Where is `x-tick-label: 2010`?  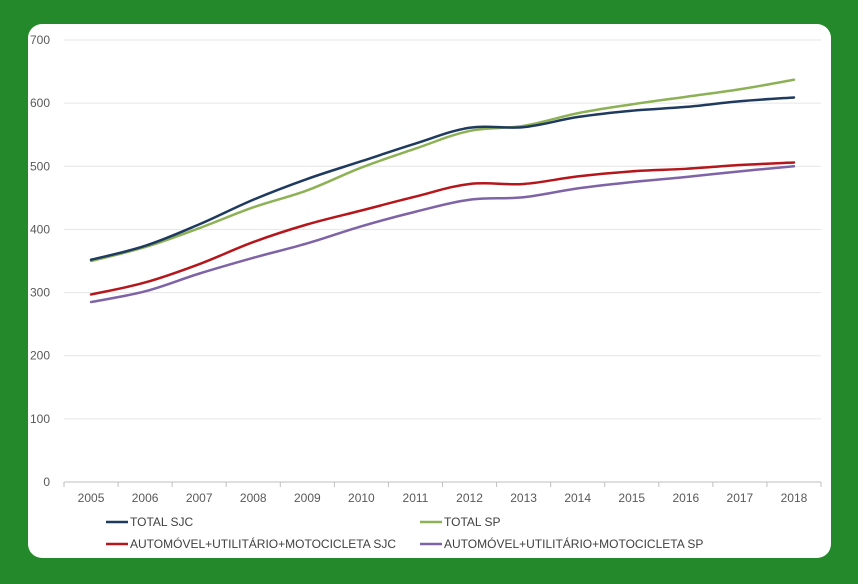
x-tick-label: 2010 is located at coordinates (361, 498).